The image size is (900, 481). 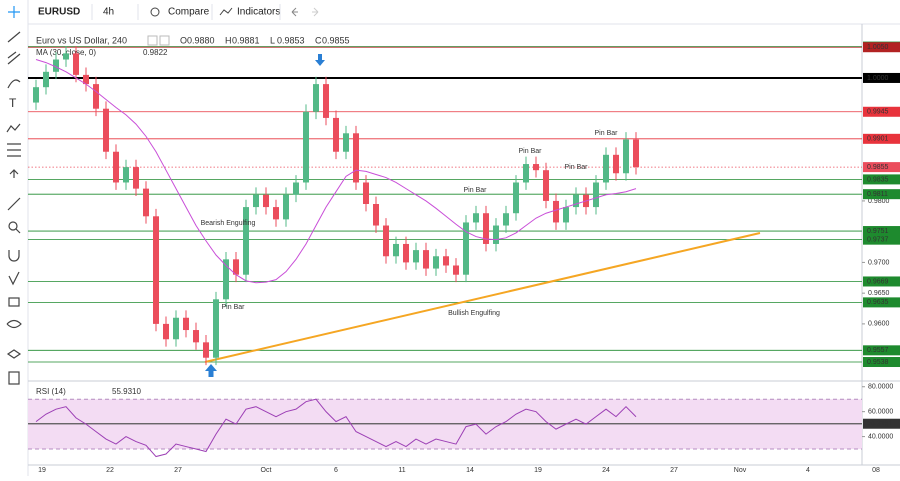 I want to click on level-label: 0.9751, so click(x=878, y=231).